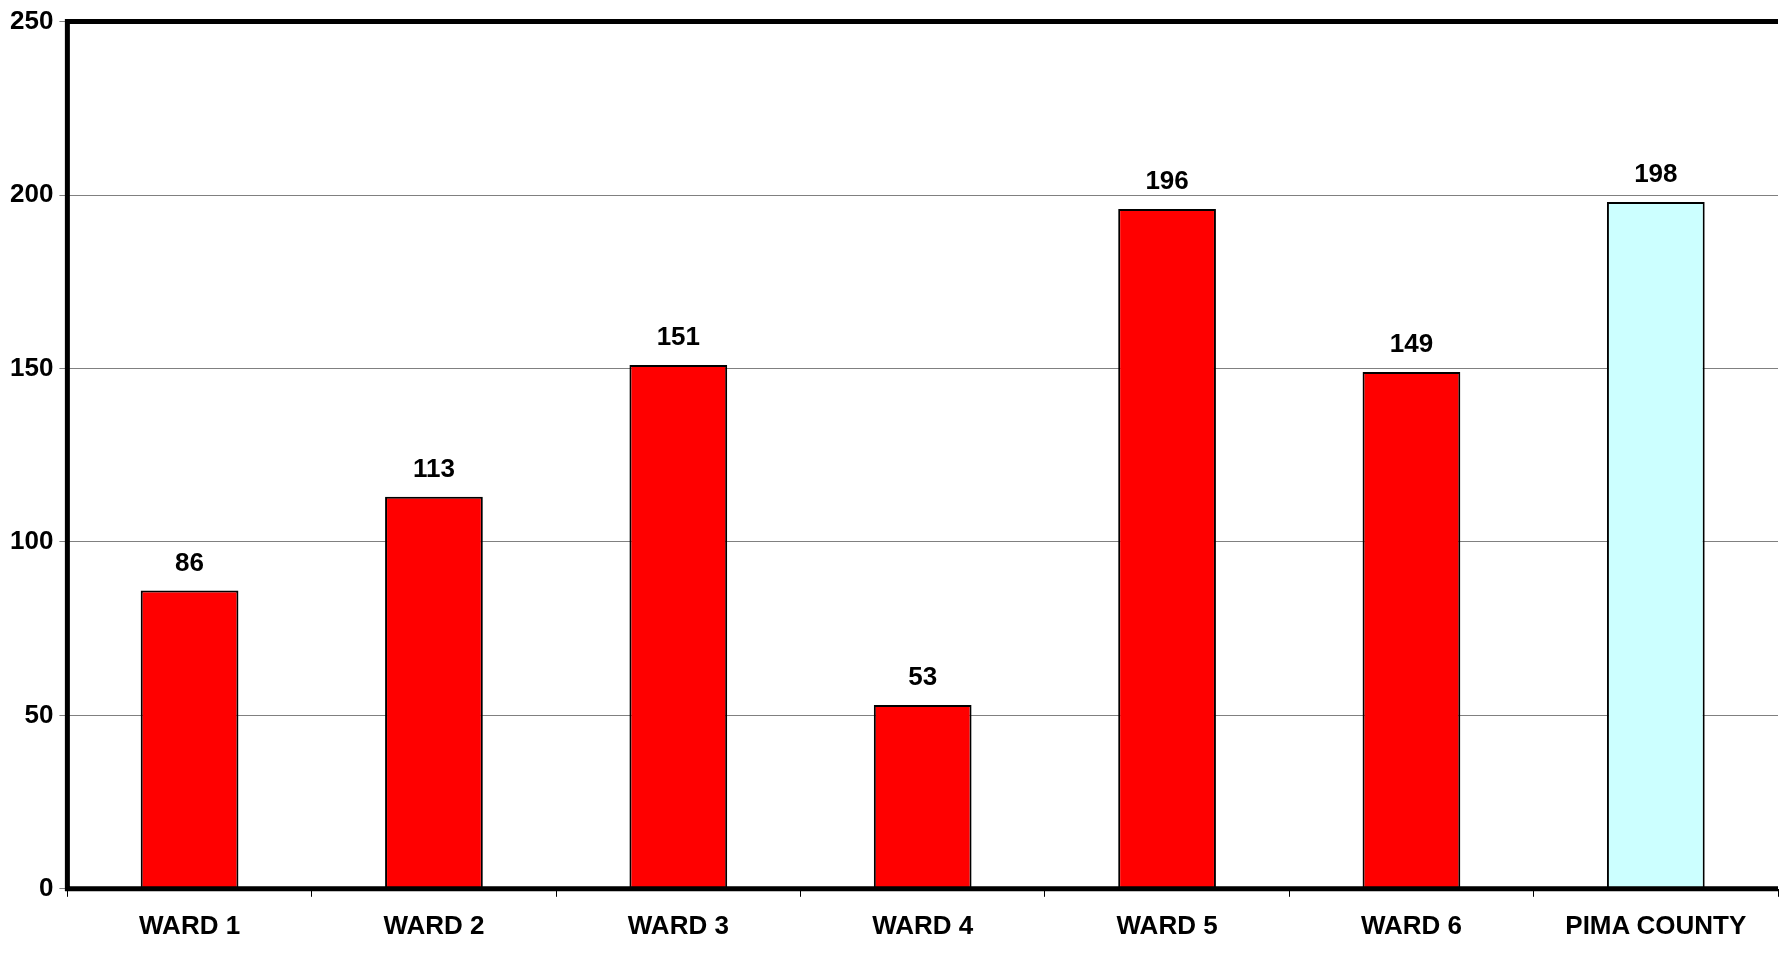  I want to click on y-tick-label: 0, so click(46, 886).